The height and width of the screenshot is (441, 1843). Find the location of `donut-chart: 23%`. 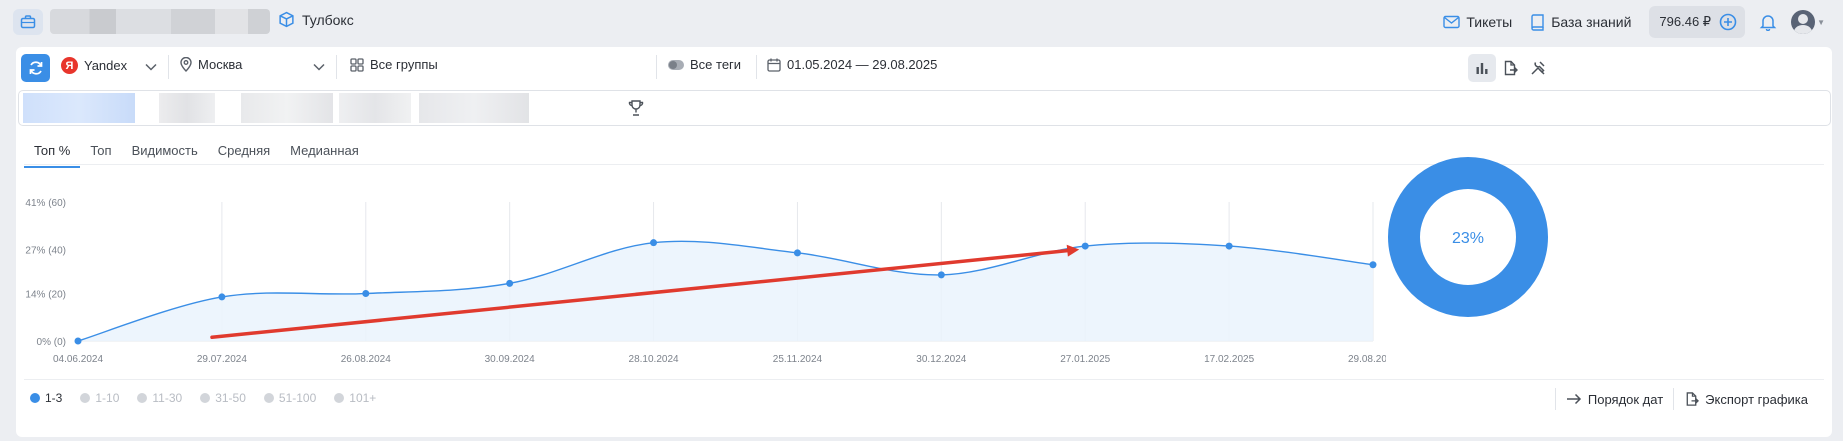

donut-chart: 23% is located at coordinates (1468, 237).